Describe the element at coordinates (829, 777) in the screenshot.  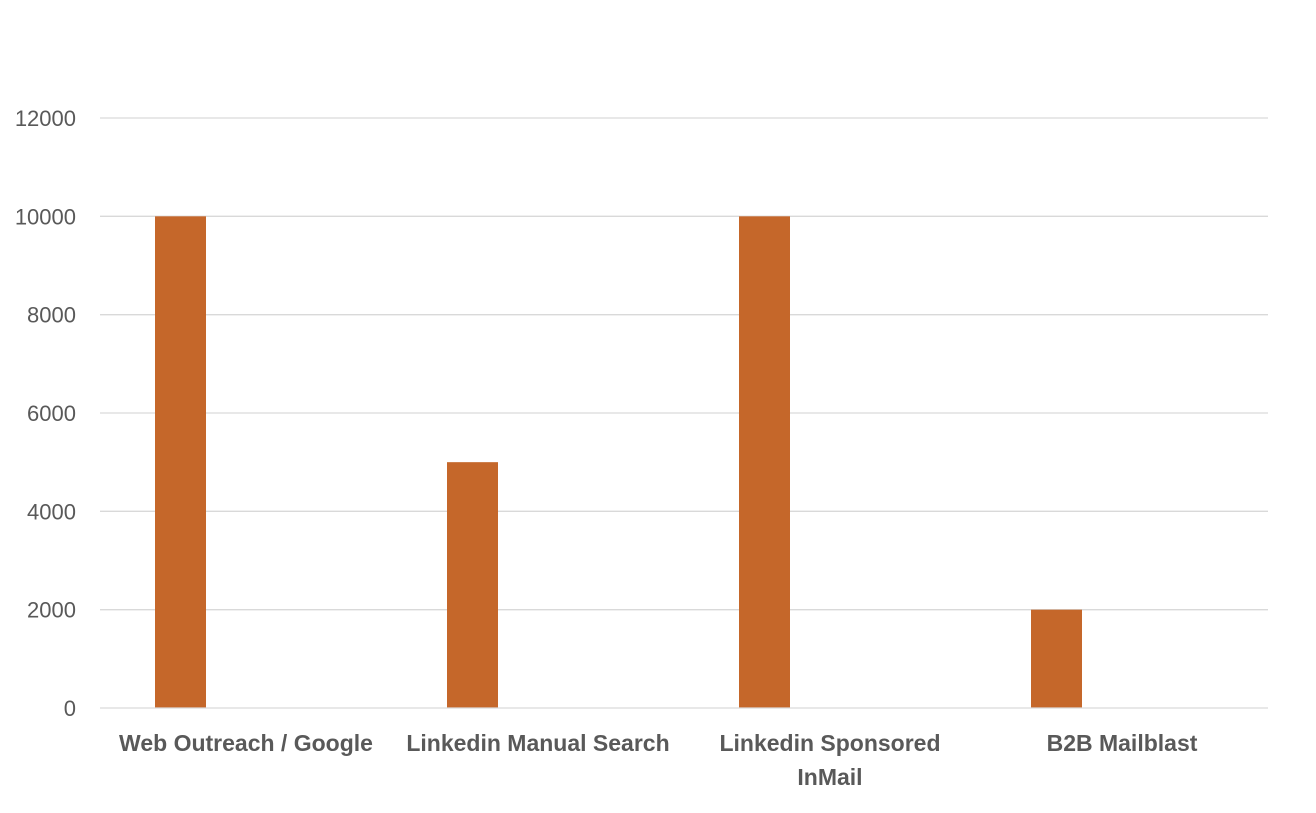
I see `x-tick-label: InMail` at that location.